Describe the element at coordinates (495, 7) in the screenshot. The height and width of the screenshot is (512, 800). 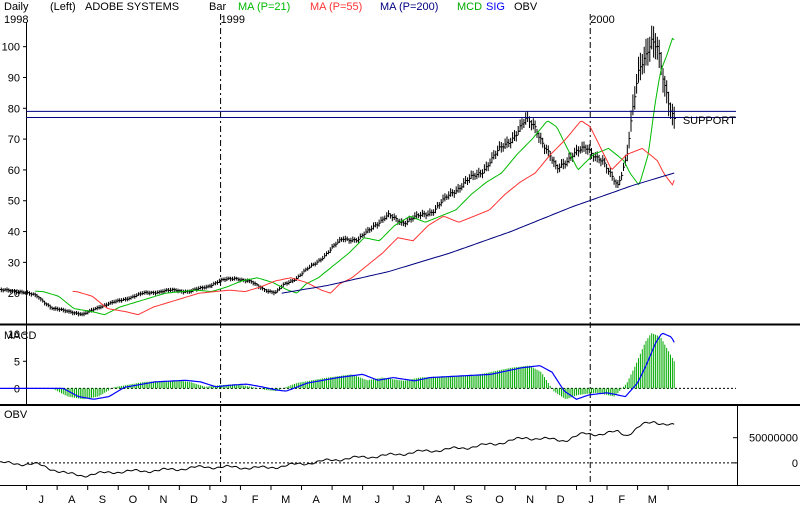
I see `sig-legend: SIG` at that location.